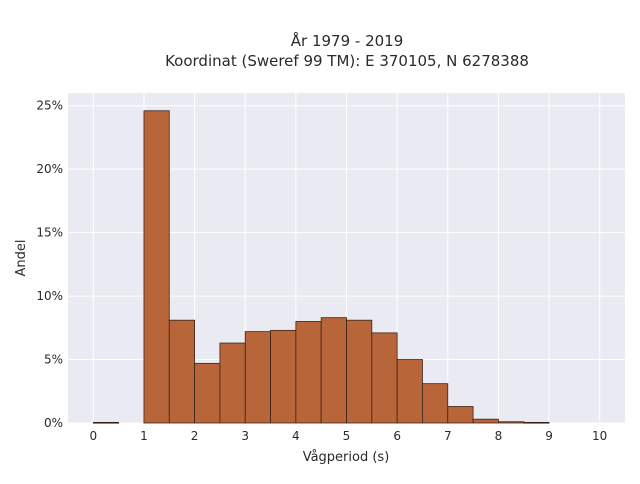 The image size is (640, 484). Describe the element at coordinates (49, 264) in the screenshot. I see `y-axis-ticks: 0% 5% 10% 15% 20% 25%` at that location.